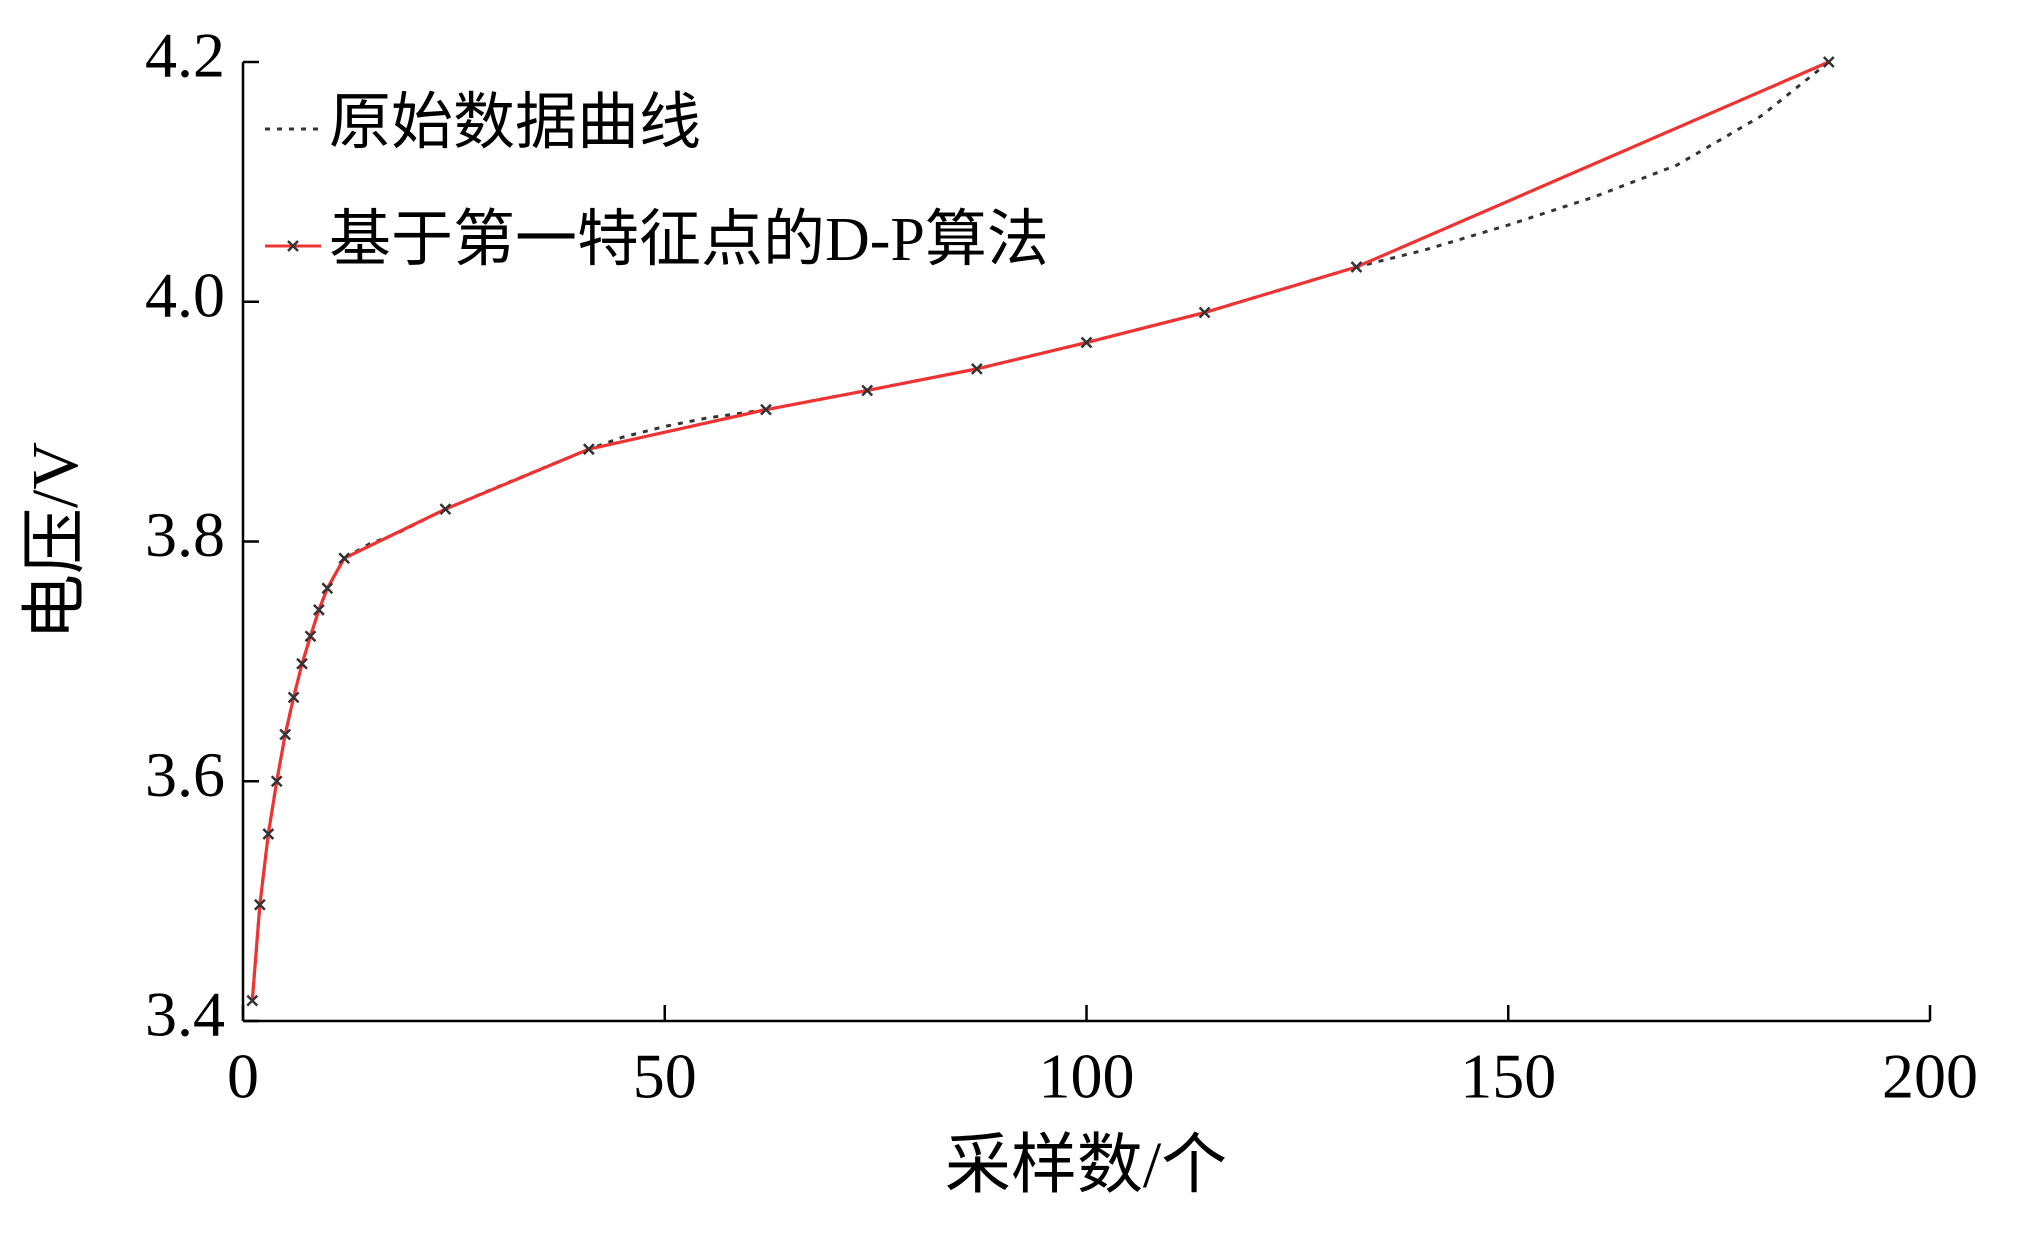 This screenshot has height=1255, width=2028. I want to click on y-axis-title: 电压/V, so click(55, 541).